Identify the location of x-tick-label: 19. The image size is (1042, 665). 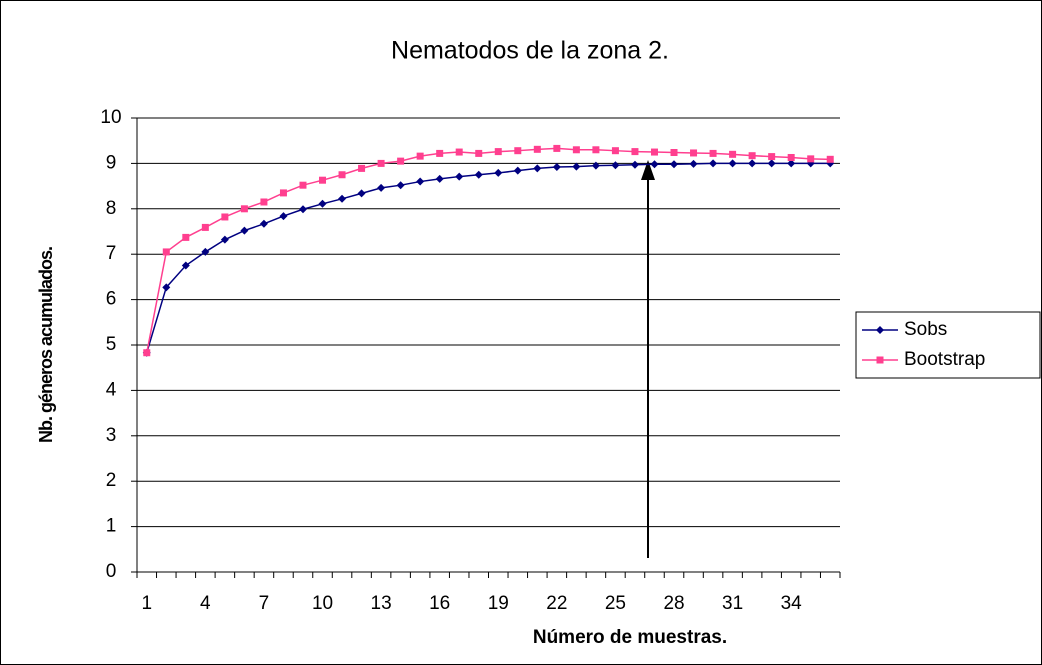
(498, 603).